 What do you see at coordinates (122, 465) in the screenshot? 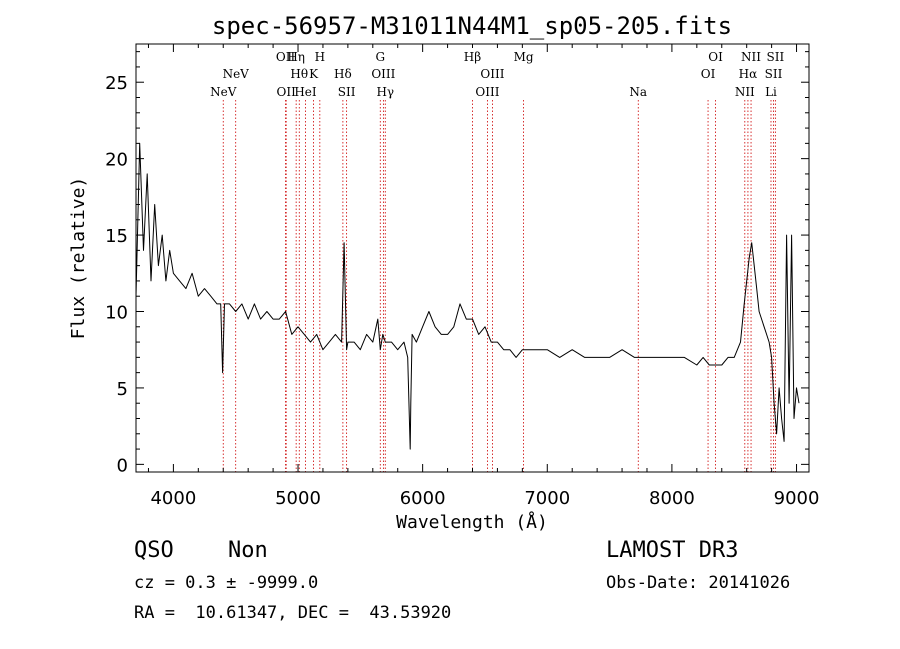
I see `y-tick-label-0: 0` at bounding box center [122, 465].